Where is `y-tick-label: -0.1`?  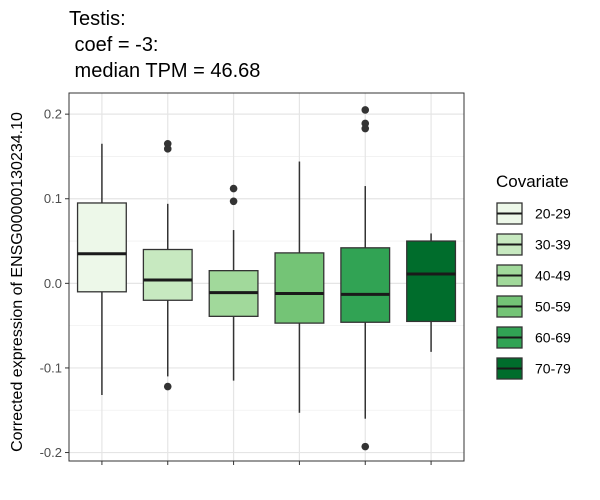 y-tick-label: -0.1 is located at coordinates (51, 367).